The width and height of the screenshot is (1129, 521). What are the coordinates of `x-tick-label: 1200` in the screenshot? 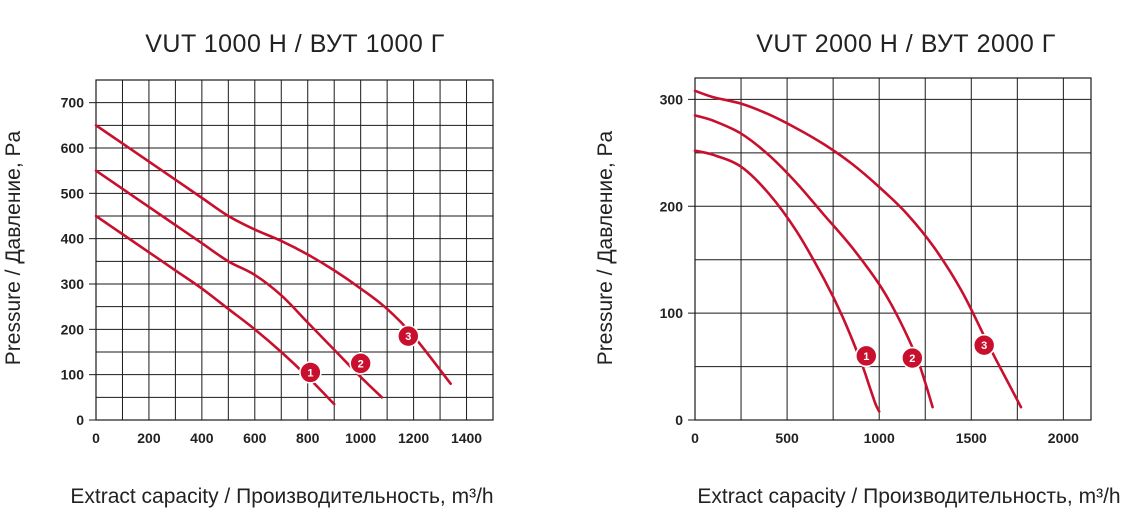 It's located at (413, 438).